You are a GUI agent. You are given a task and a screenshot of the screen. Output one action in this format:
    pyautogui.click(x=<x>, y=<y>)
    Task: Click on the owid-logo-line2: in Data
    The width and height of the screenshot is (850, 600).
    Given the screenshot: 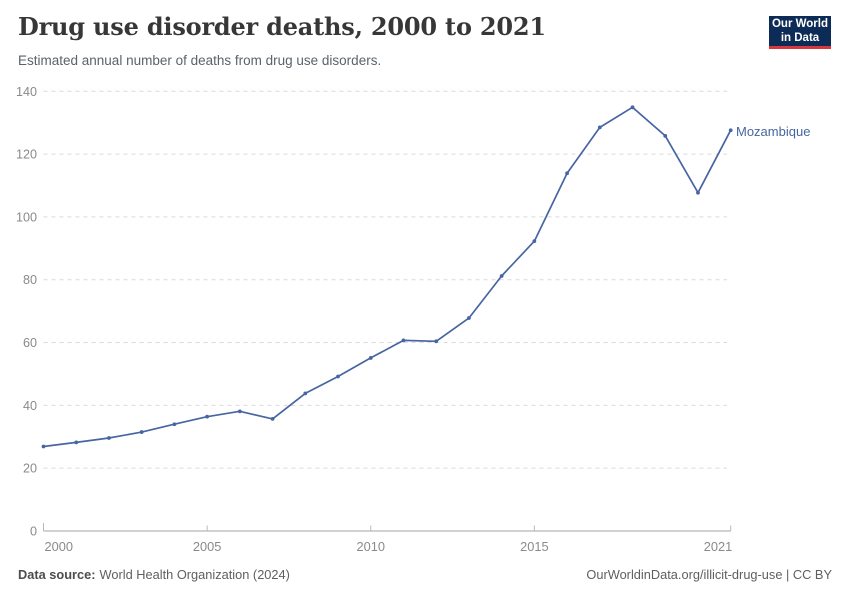 What is the action you would take?
    pyautogui.click(x=800, y=38)
    